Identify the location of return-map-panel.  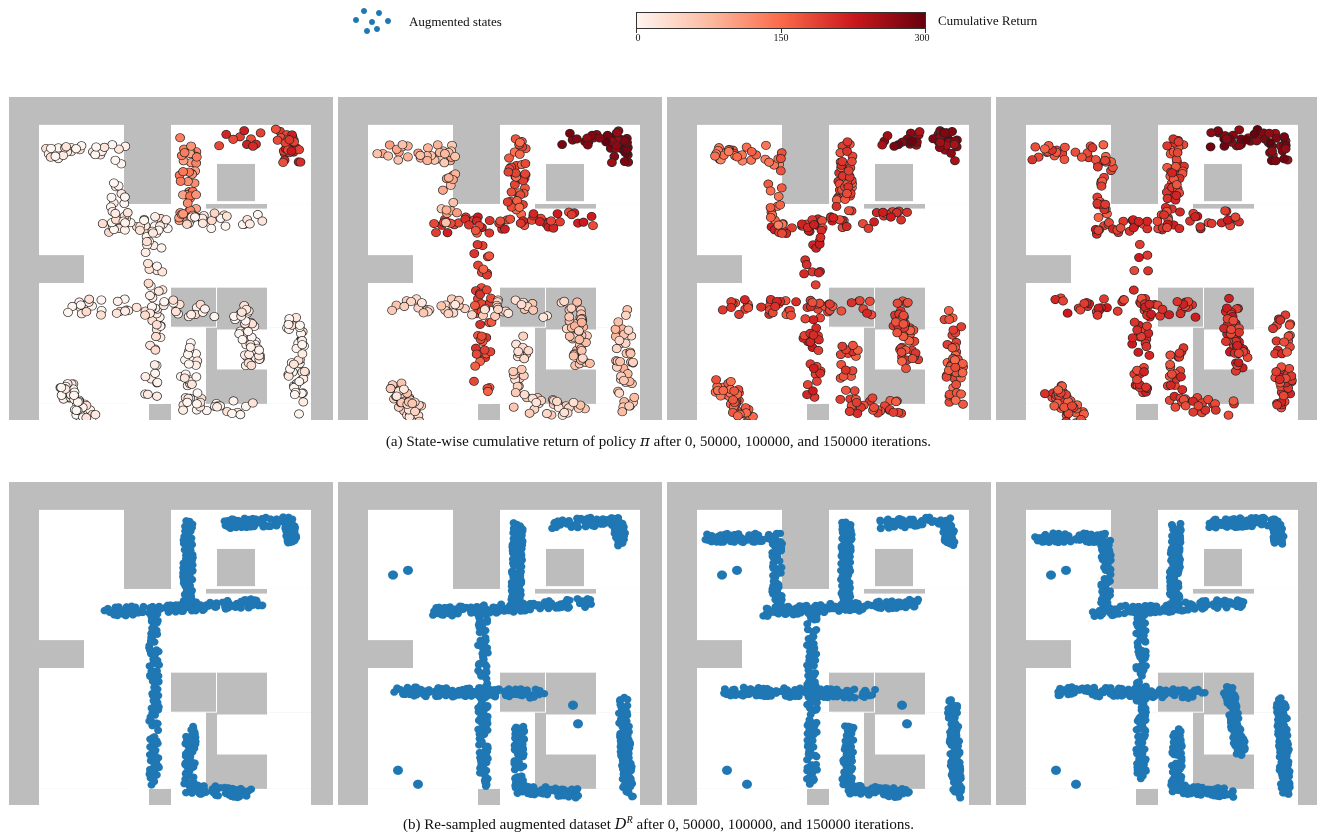
(171, 258).